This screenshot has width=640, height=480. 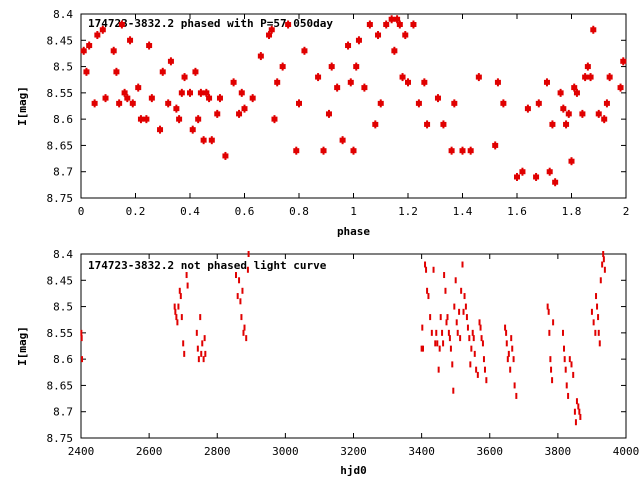 What do you see at coordinates (63, 119) in the screenshot?
I see `y-tick-label: 8.6` at bounding box center [63, 119].